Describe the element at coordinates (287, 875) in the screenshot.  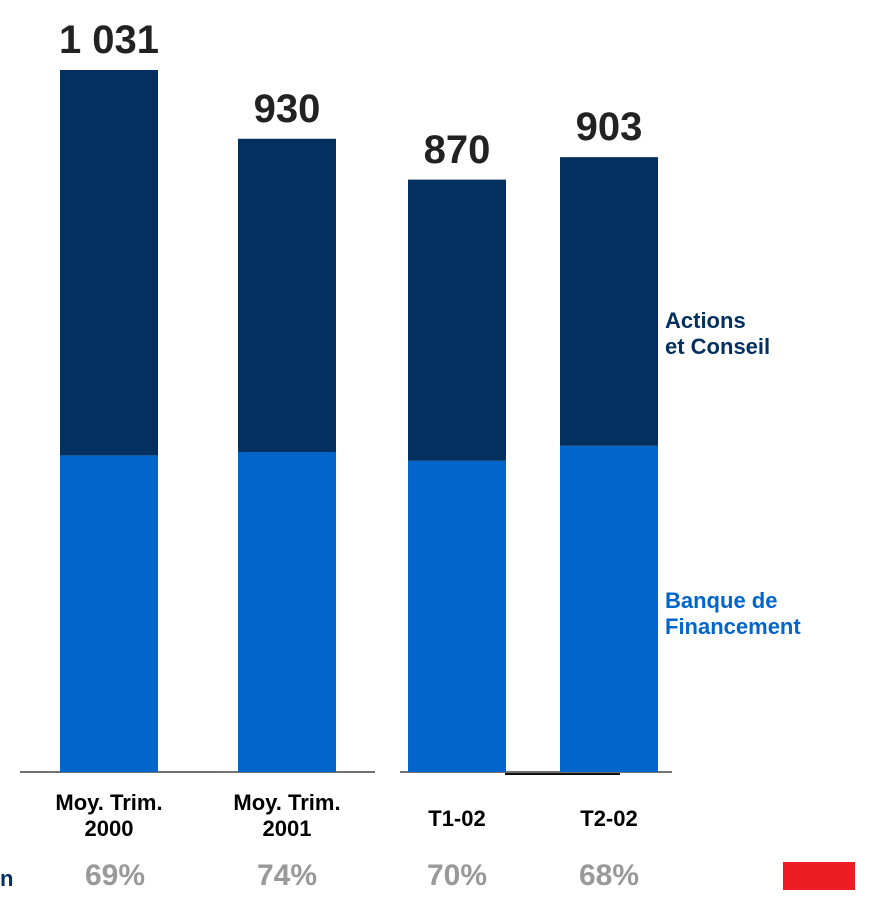
I see `row-value: 74%` at that location.